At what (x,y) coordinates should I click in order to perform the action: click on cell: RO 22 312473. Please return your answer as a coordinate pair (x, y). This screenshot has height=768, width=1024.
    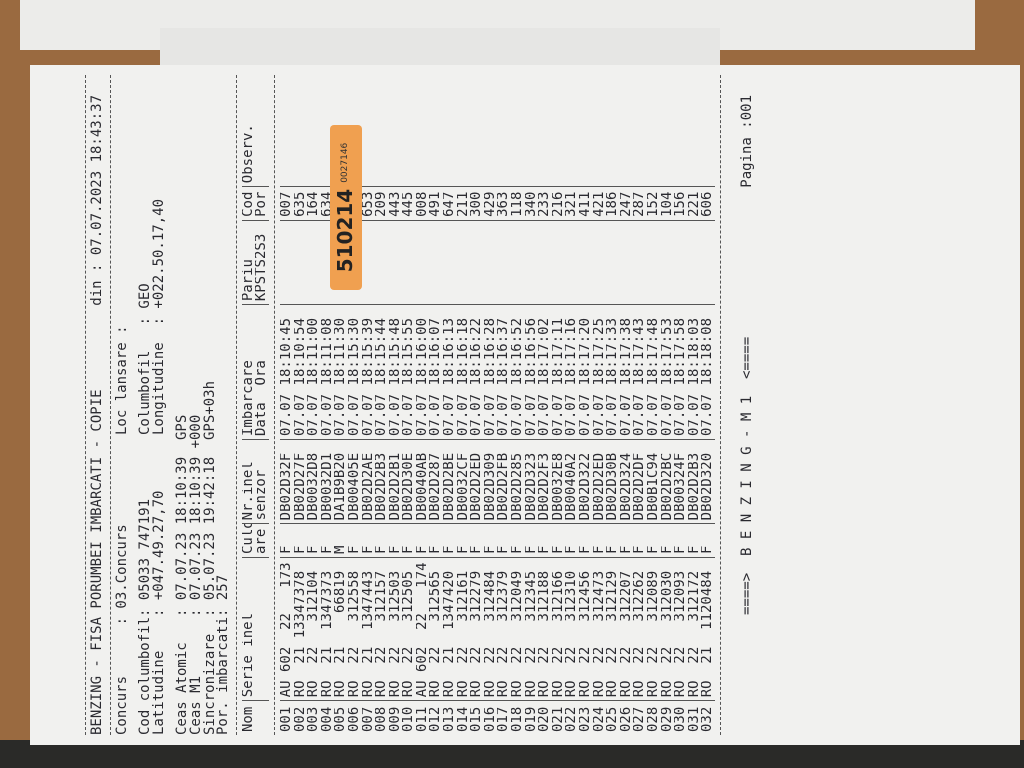
    Looking at the image, I should click on (599, 630).